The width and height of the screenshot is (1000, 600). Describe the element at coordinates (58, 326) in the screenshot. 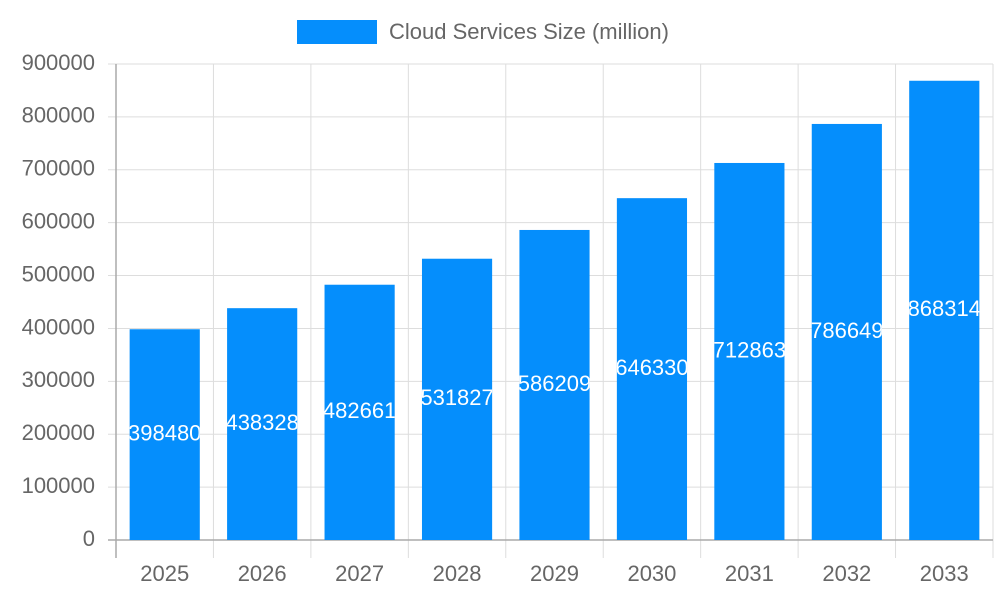

I see `y-tick-label: 400000` at that location.